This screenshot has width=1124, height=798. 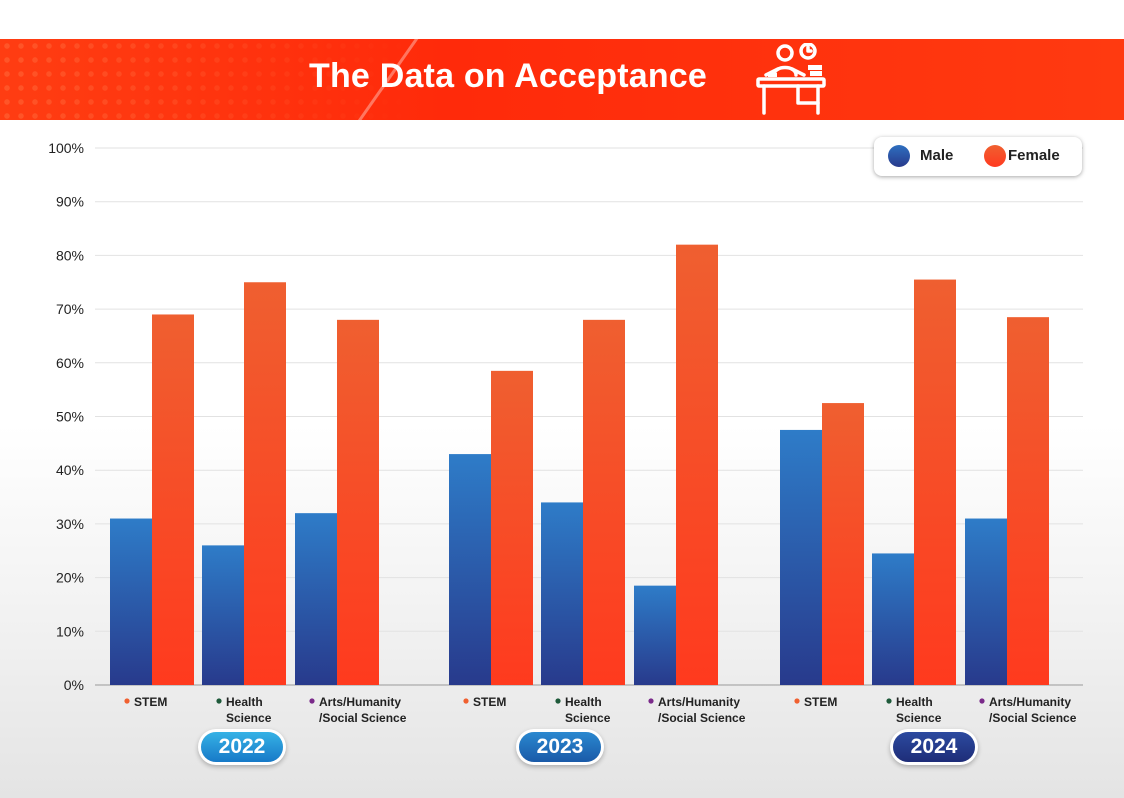 I want to click on y-tick-label: 30%, so click(x=70, y=524).